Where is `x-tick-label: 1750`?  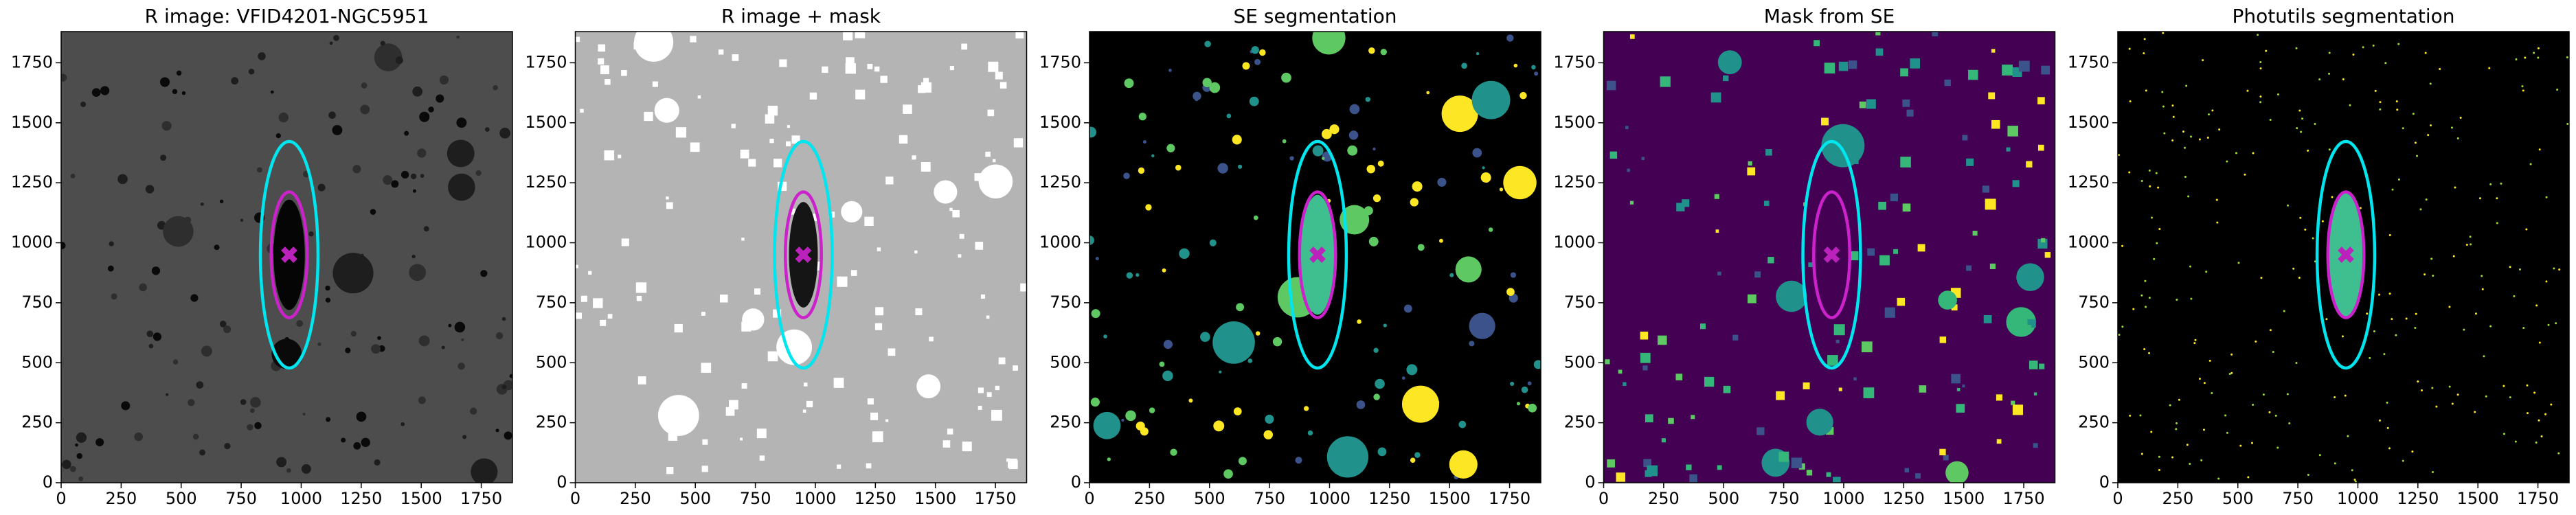 x-tick-label: 1750 is located at coordinates (996, 498).